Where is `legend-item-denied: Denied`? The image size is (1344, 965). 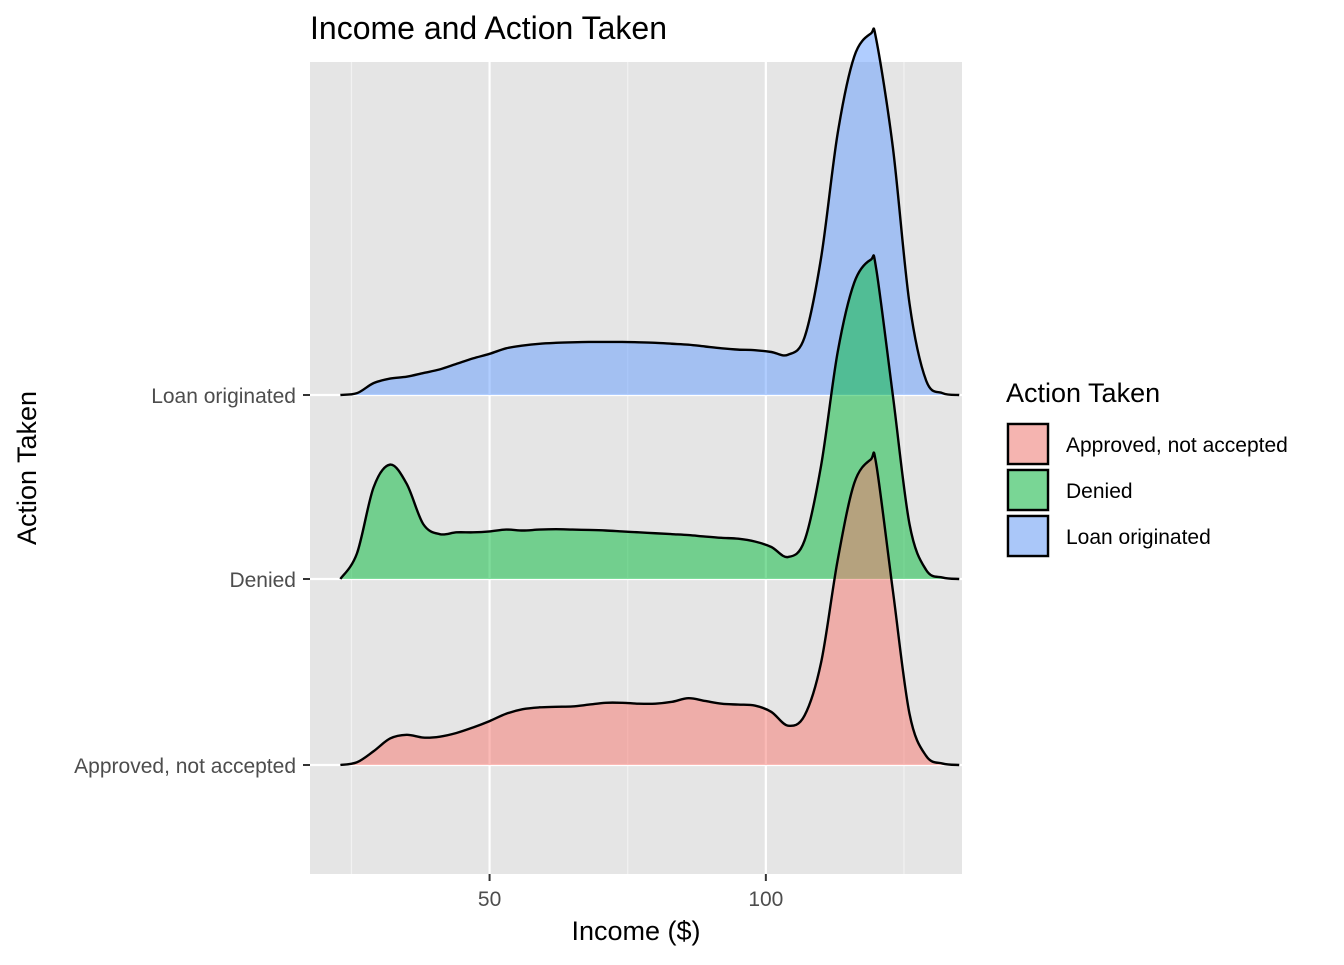
legend-item-denied: Denied is located at coordinates (1069, 490).